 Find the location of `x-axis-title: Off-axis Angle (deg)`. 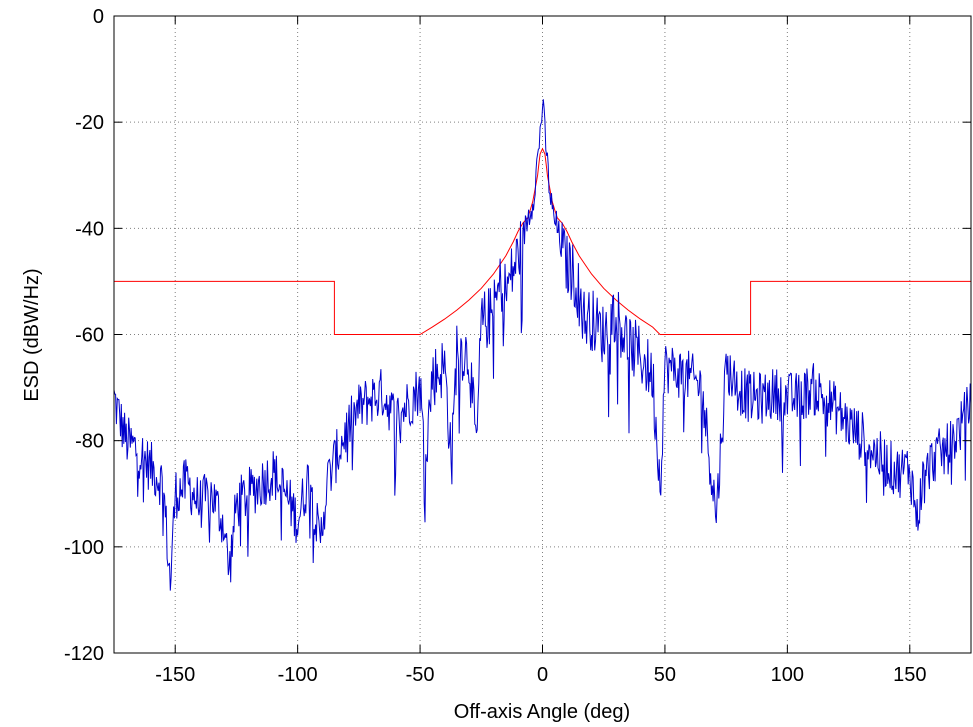

x-axis-title: Off-axis Angle (deg) is located at coordinates (542, 712).